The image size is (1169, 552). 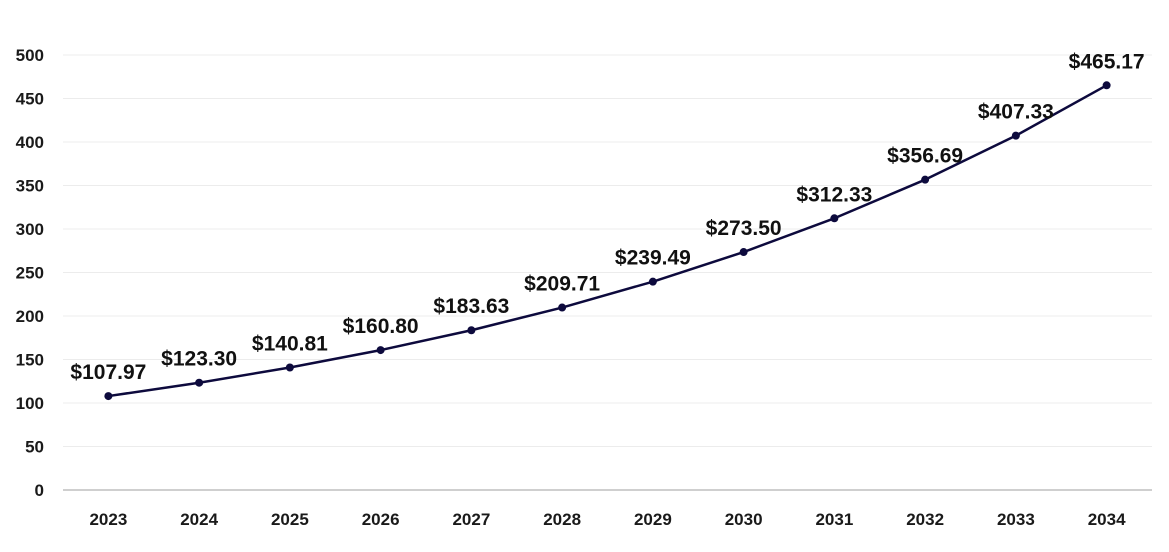 I want to click on data-label: $183.63, so click(x=471, y=306).